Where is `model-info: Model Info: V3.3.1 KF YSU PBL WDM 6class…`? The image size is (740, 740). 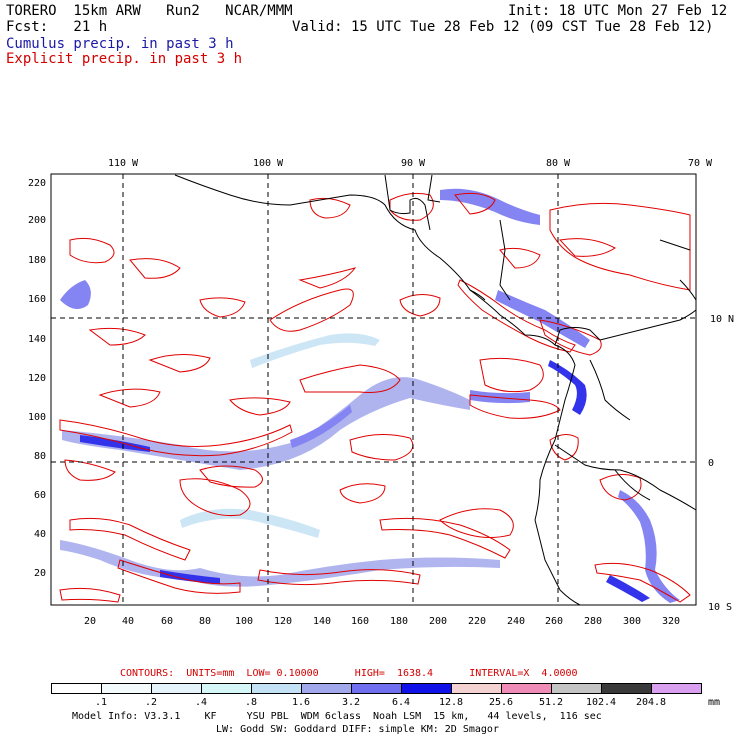 model-info: Model Info: V3.3.1 KF YSU PBL WDM 6class… is located at coordinates (337, 716).